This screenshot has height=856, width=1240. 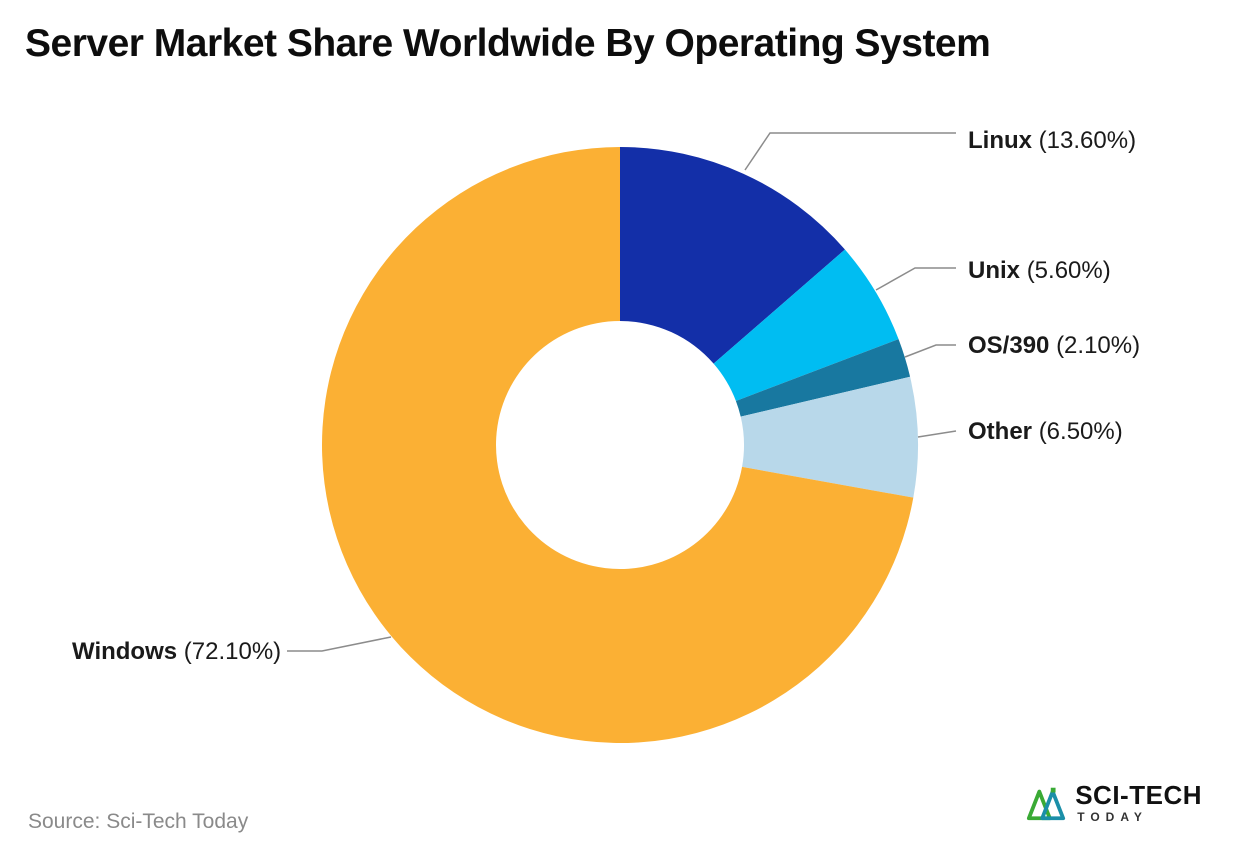 What do you see at coordinates (1087, 140) in the screenshot?
I see `pie-label-linux-value: (13.60%)` at bounding box center [1087, 140].